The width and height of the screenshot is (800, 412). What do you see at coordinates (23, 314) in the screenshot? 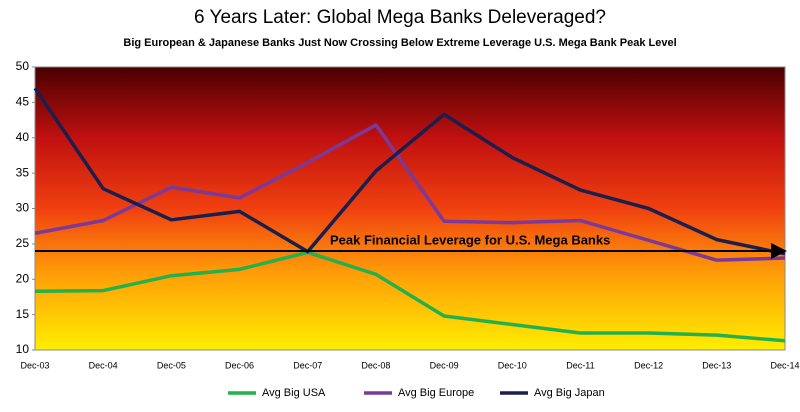
I see `y-tick-label: 15` at bounding box center [23, 314].